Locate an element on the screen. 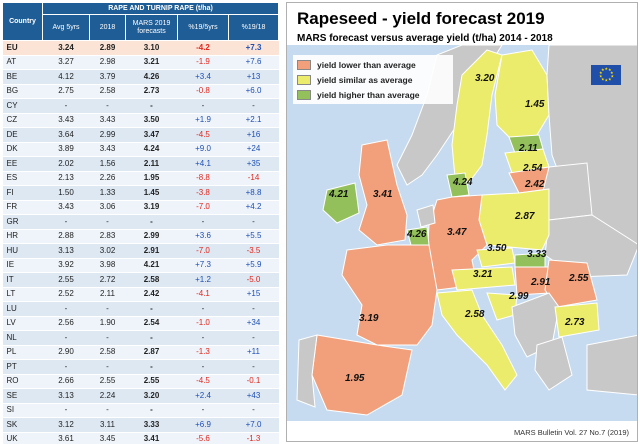 Image resolution: width=640 pixels, height=444 pixels. cell-country: HU is located at coordinates (22, 251).